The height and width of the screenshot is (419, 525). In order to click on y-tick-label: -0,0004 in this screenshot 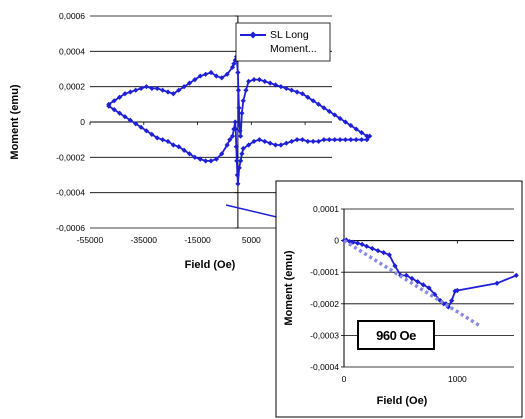, I will do `click(70, 193)`.